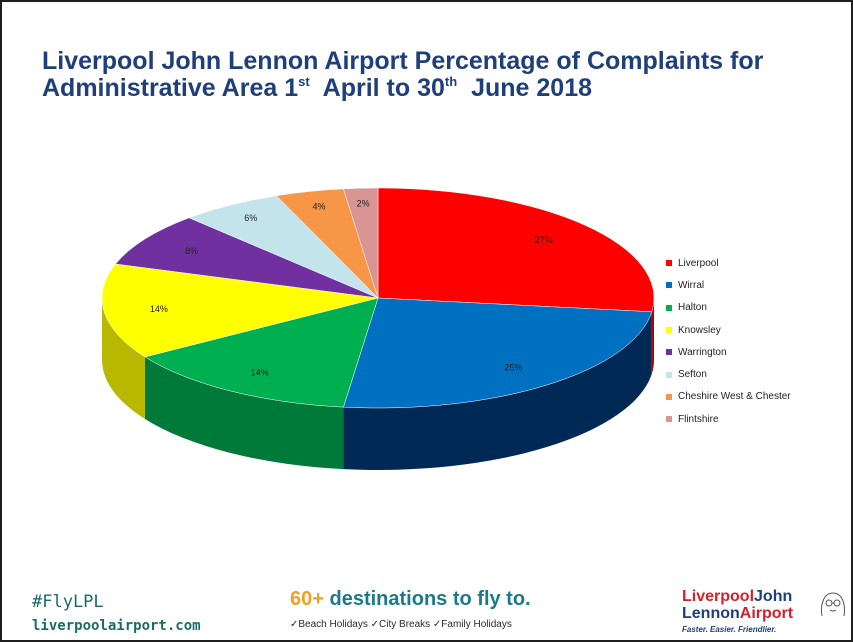  Describe the element at coordinates (159, 309) in the screenshot. I see `data-label-knowsley: 14%` at that location.